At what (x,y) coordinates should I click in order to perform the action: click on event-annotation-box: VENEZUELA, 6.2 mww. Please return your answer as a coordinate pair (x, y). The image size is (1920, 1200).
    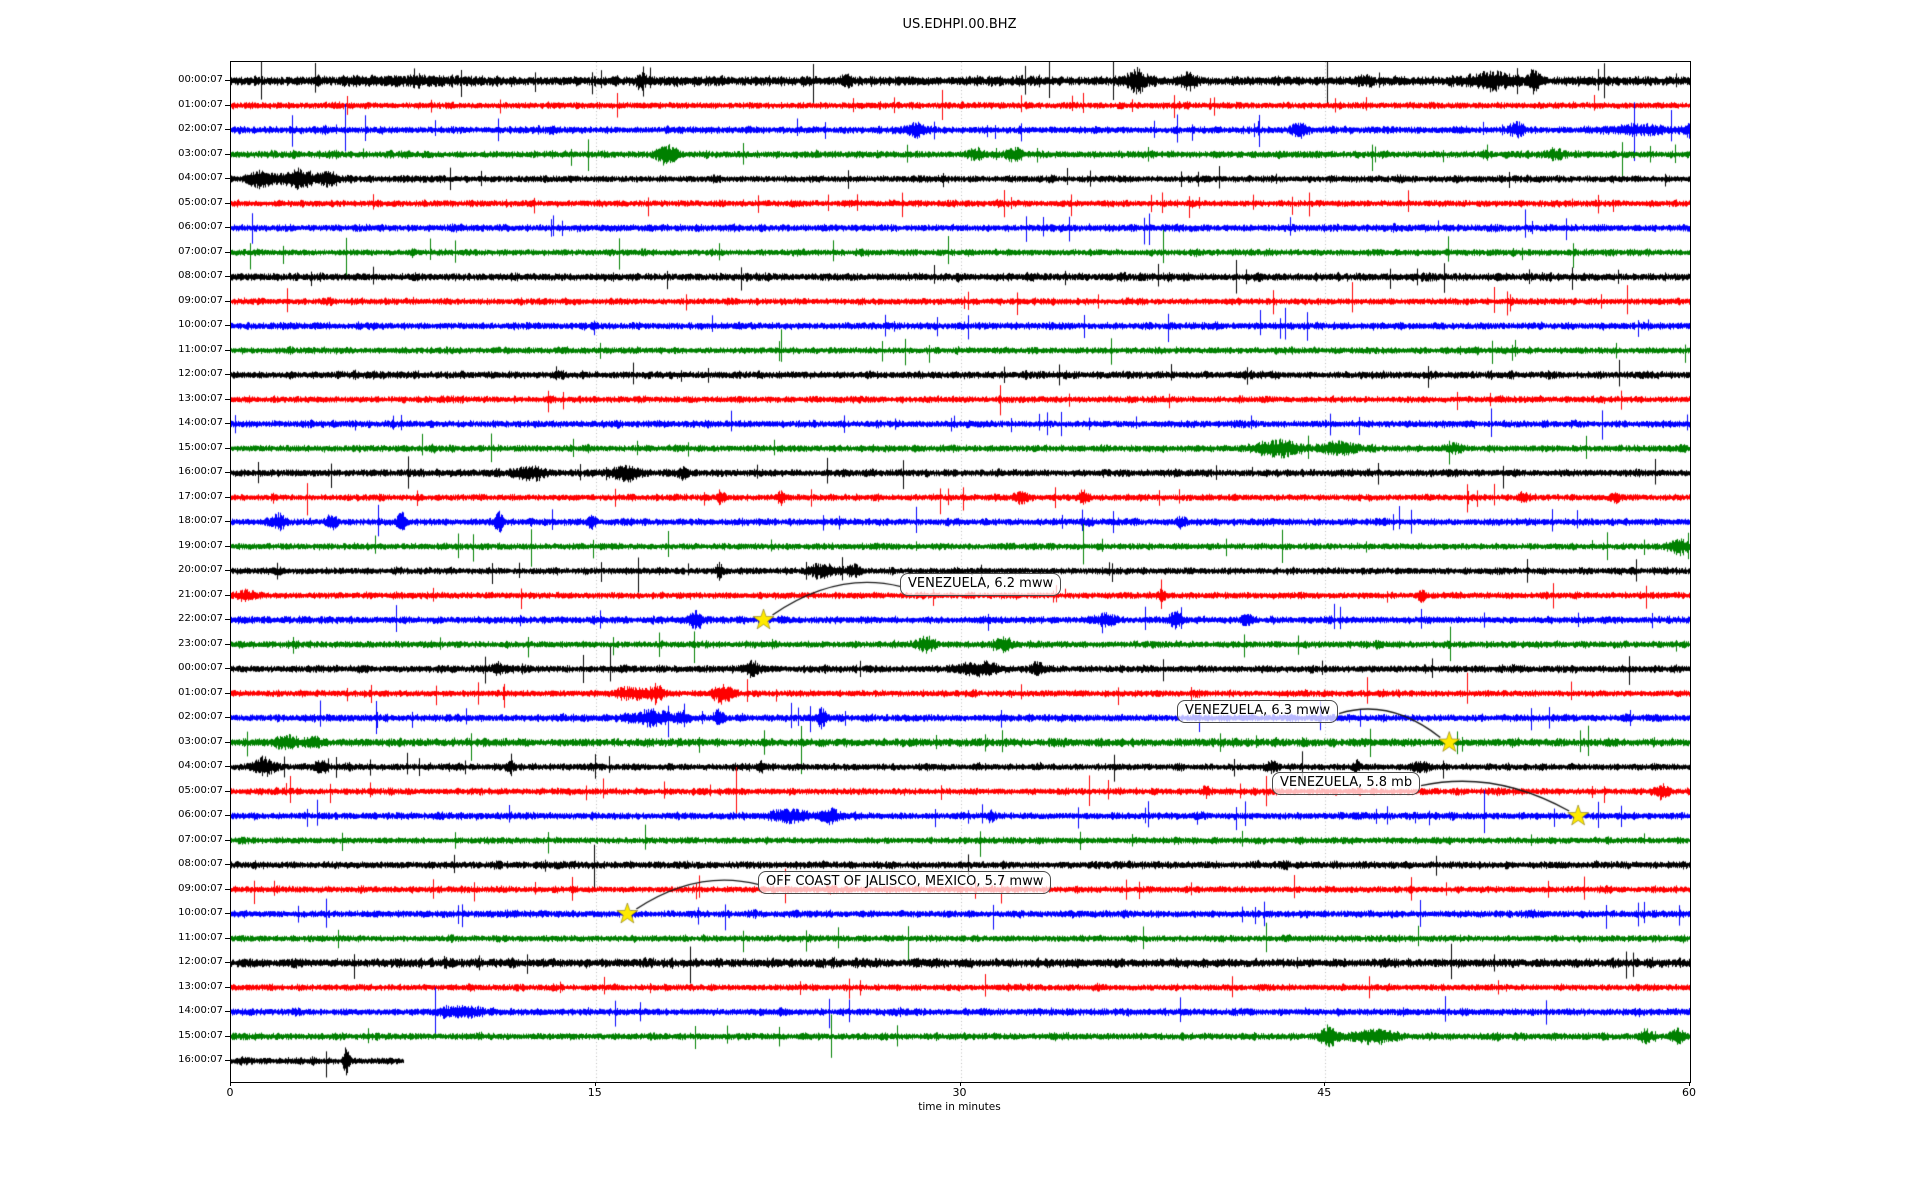
    Looking at the image, I should click on (981, 584).